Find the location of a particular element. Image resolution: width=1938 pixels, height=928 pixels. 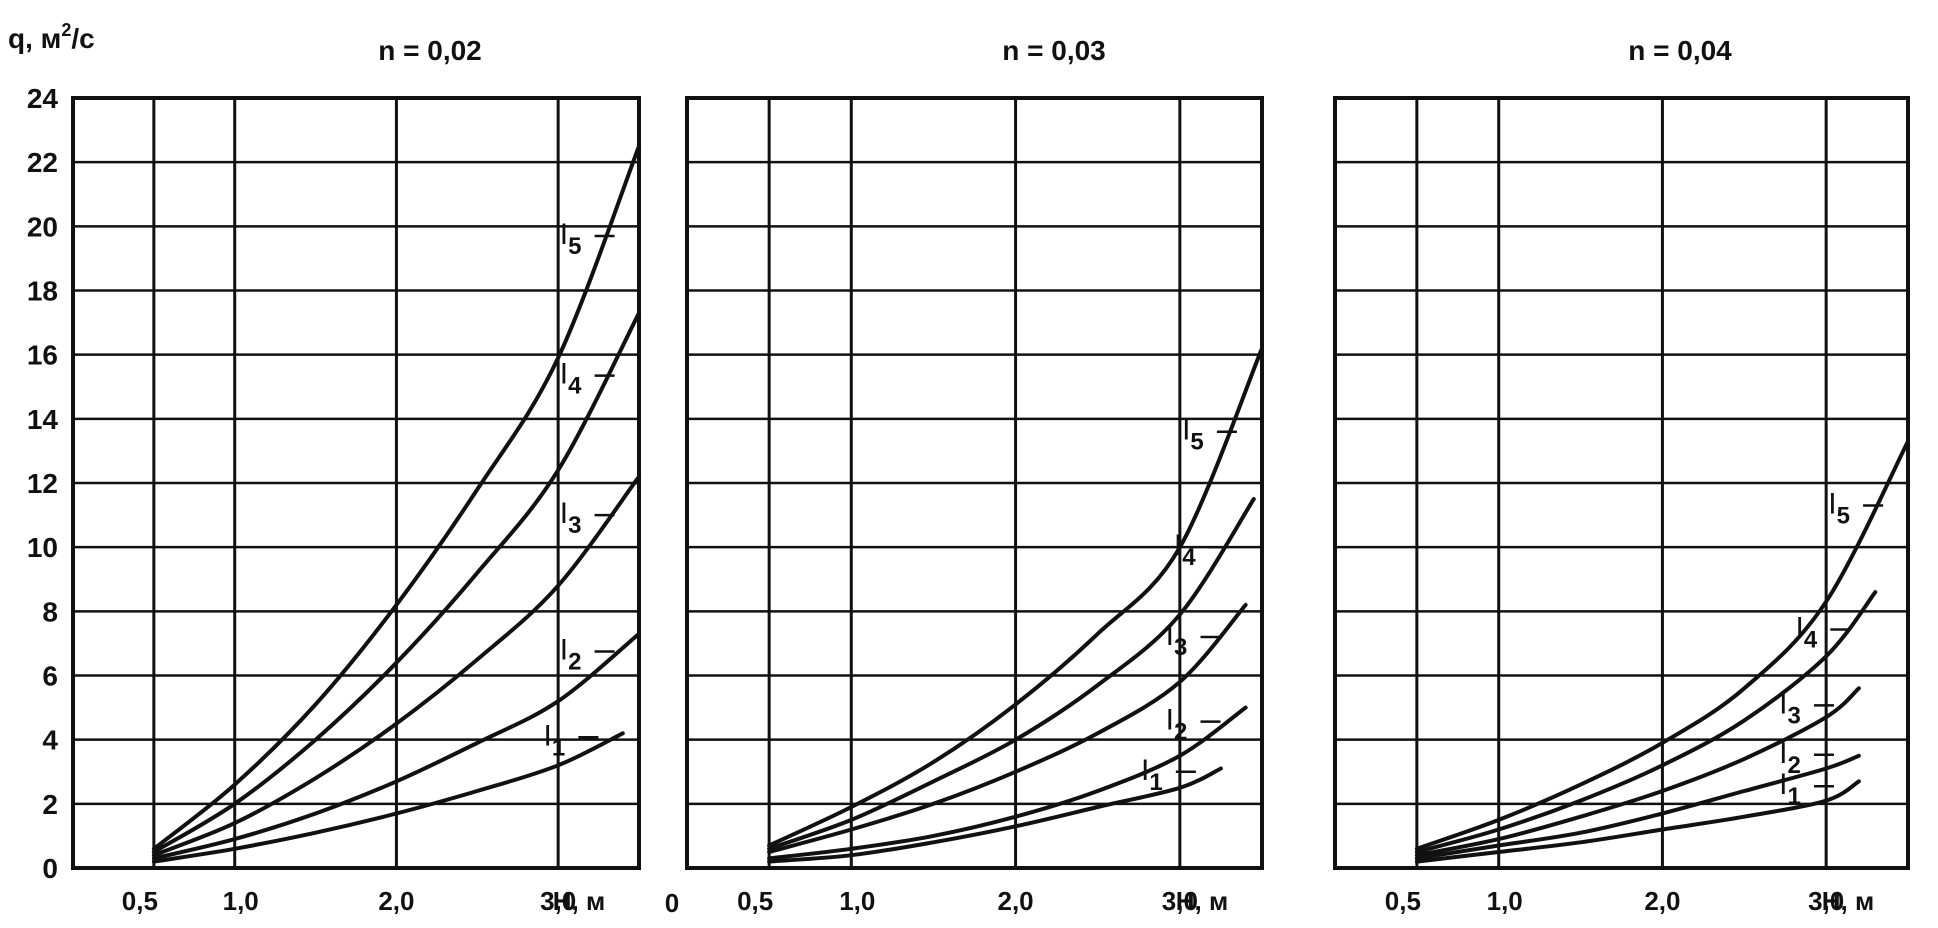

y-tick-label: 22 is located at coordinates (42, 162).